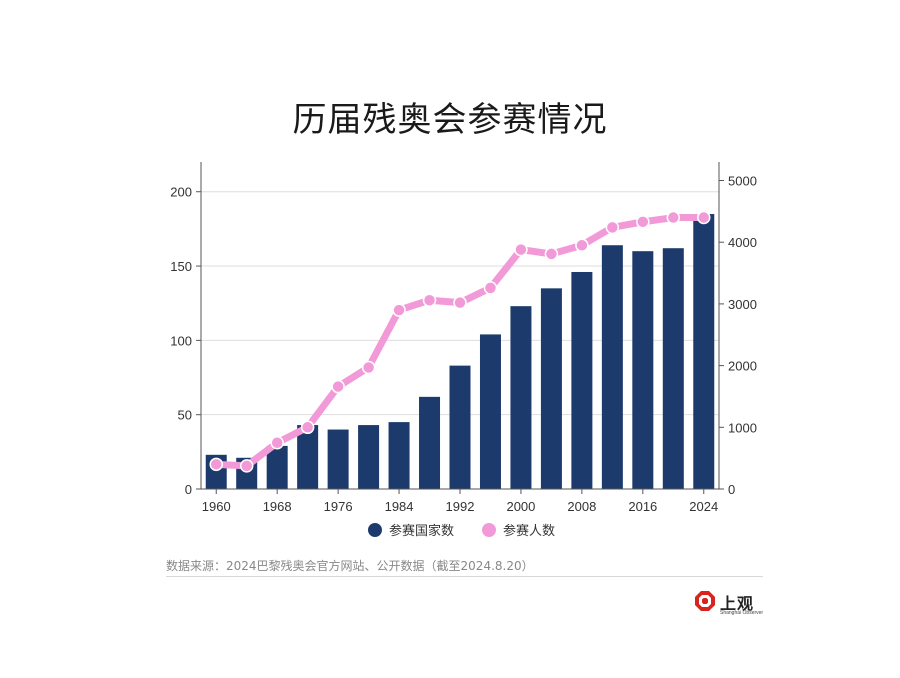 This screenshot has width=900, height=678. I want to click on legend-label-1: 参赛人数, so click(529, 531).